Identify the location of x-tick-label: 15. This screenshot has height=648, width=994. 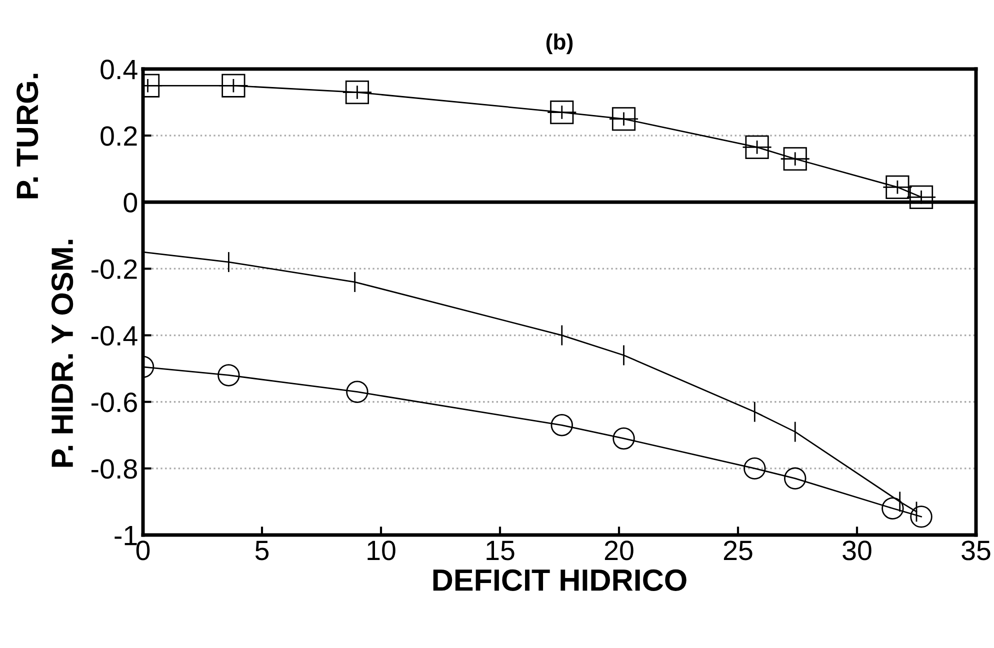
(500, 550).